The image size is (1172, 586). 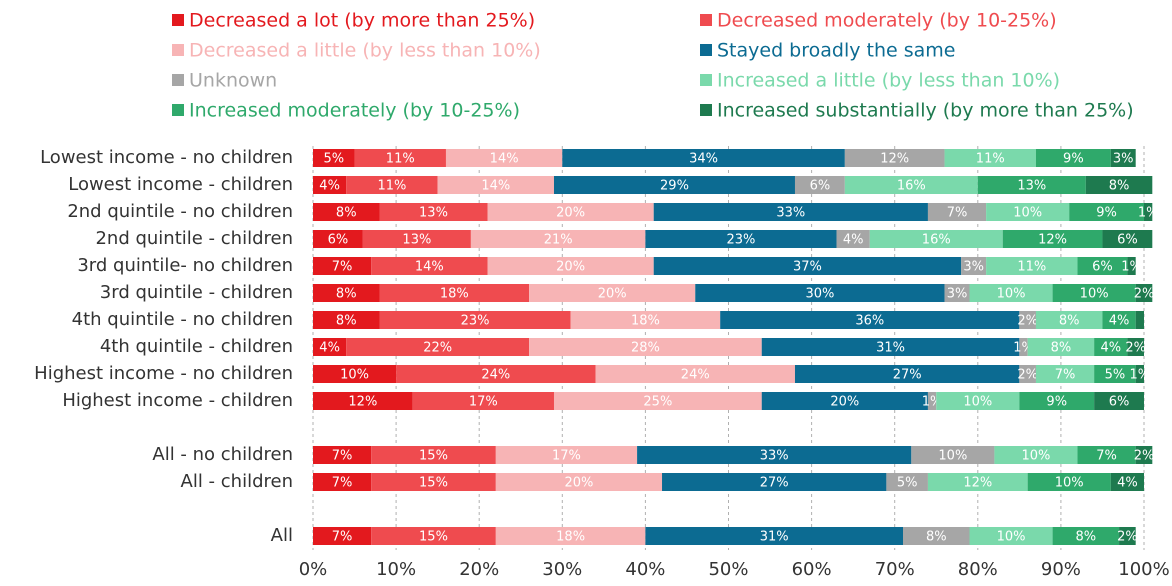 I want to click on category-label: Highest income - no children, so click(x=163, y=373).